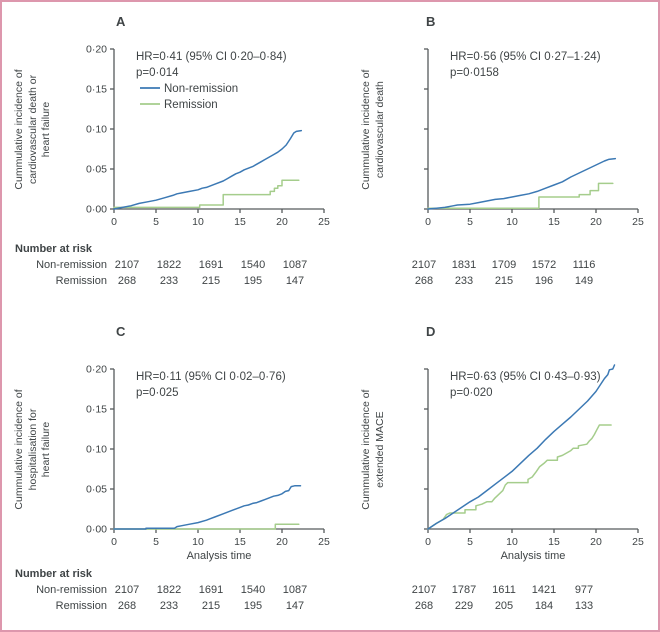 This screenshot has height=632, width=660. I want to click on panel-letter-a: A, so click(121, 21).